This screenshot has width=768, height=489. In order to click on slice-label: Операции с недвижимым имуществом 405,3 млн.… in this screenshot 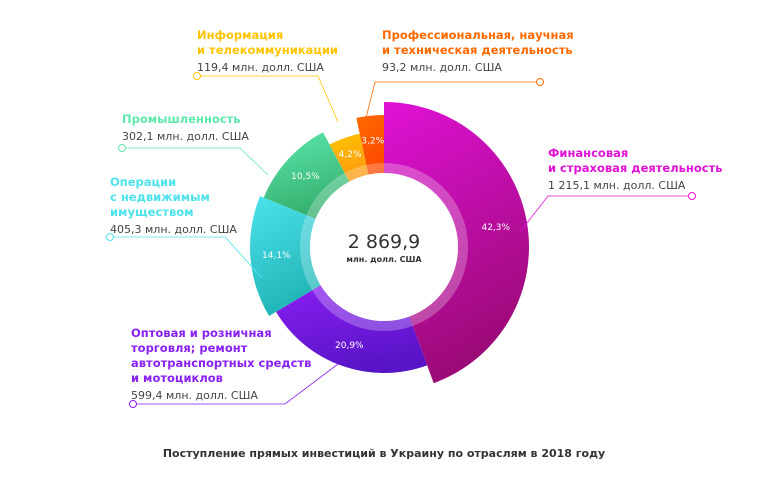, I will do `click(173, 206)`.